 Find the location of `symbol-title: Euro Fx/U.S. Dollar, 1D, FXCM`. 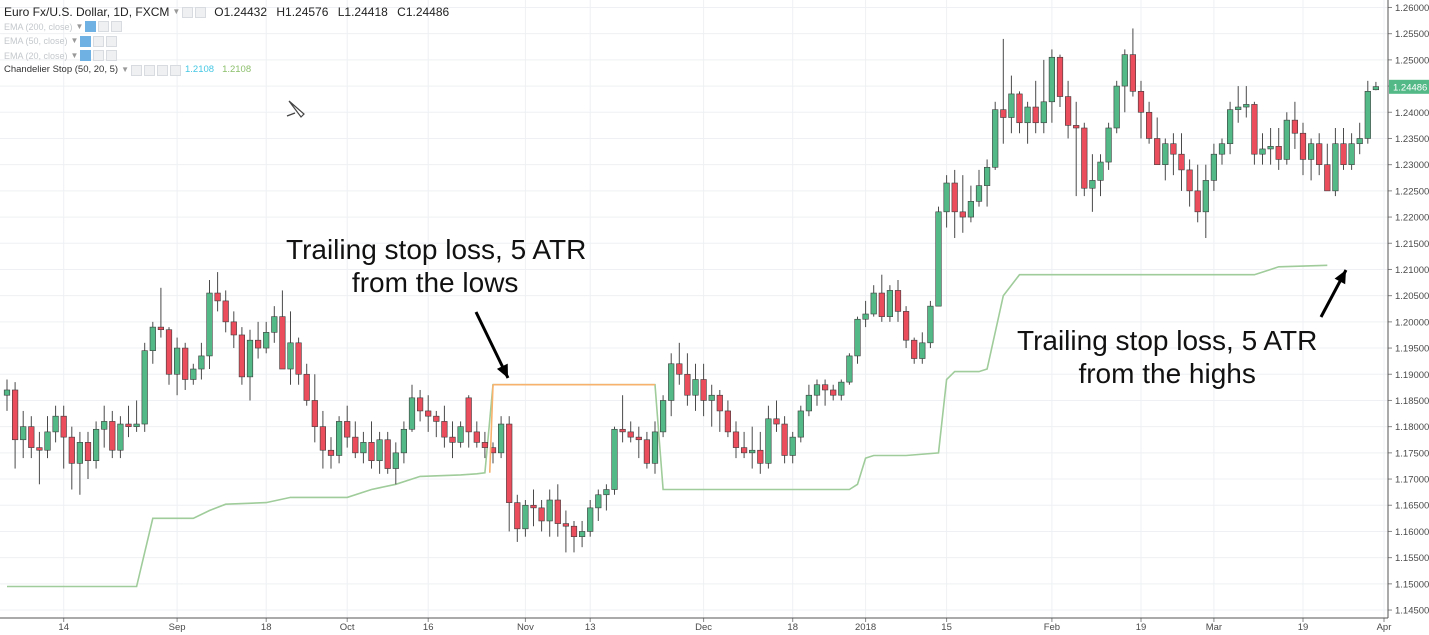

symbol-title: Euro Fx/U.S. Dollar, 1D, FXCM is located at coordinates (87, 12).